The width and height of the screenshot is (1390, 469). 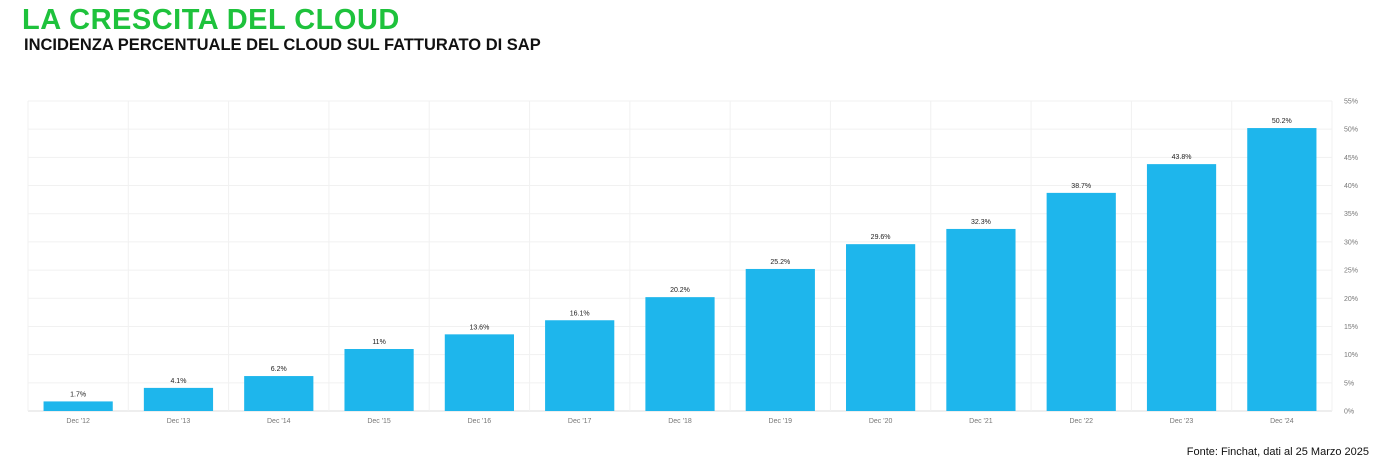 What do you see at coordinates (78, 394) in the screenshot?
I see `data-label: 1.7%` at bounding box center [78, 394].